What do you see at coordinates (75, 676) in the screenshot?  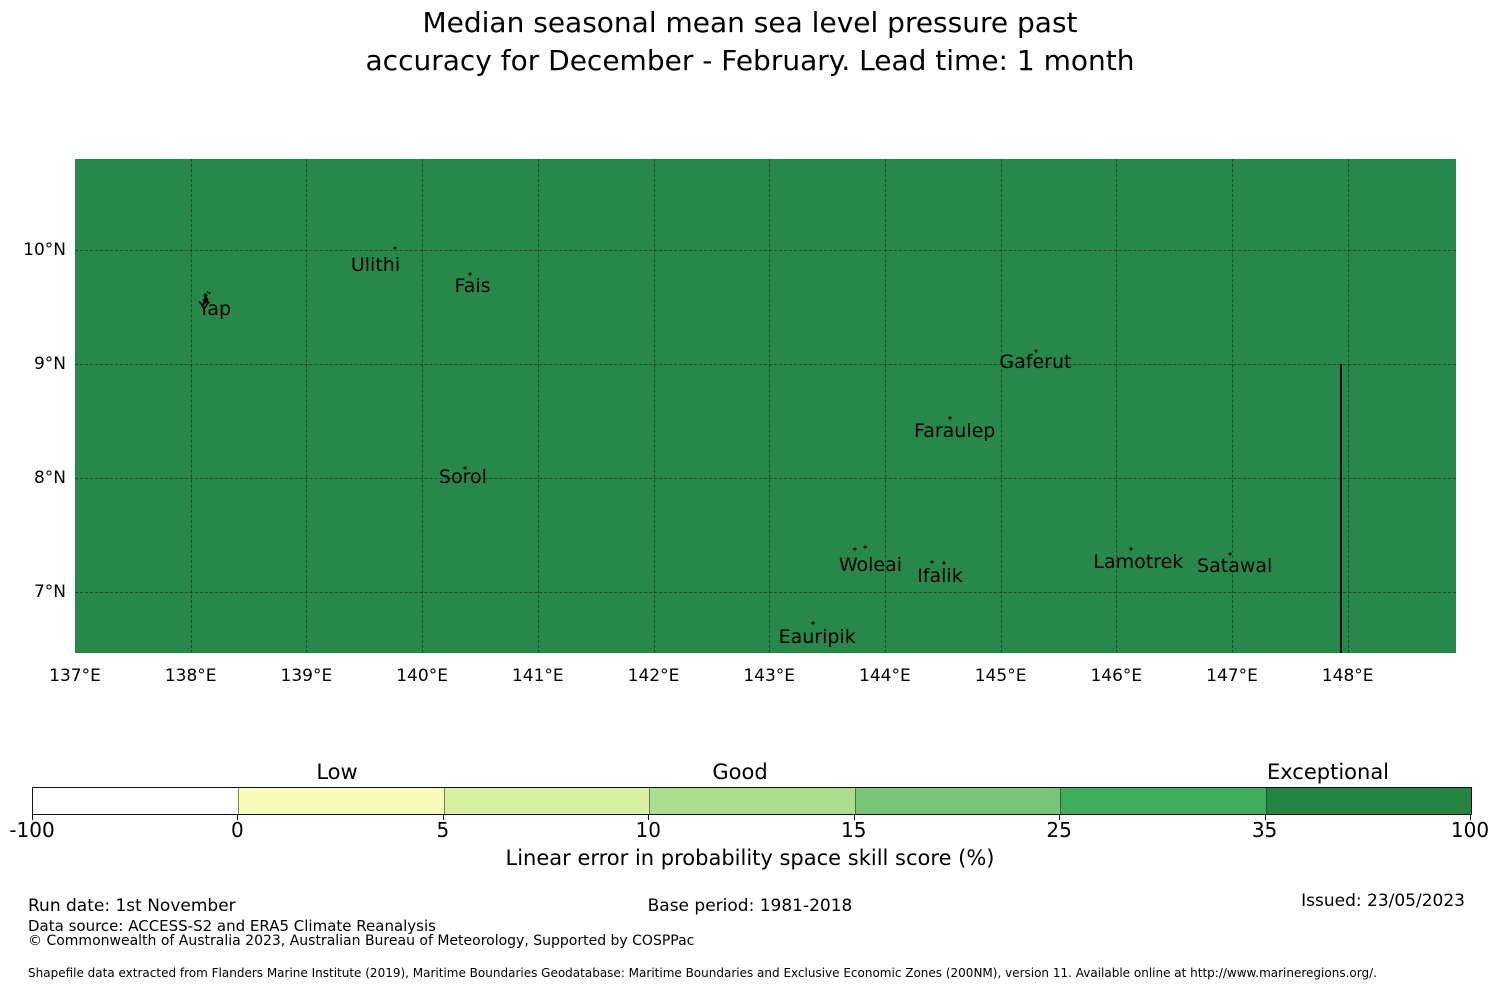 I see `x-axis-tick-label: 137°E` at bounding box center [75, 676].